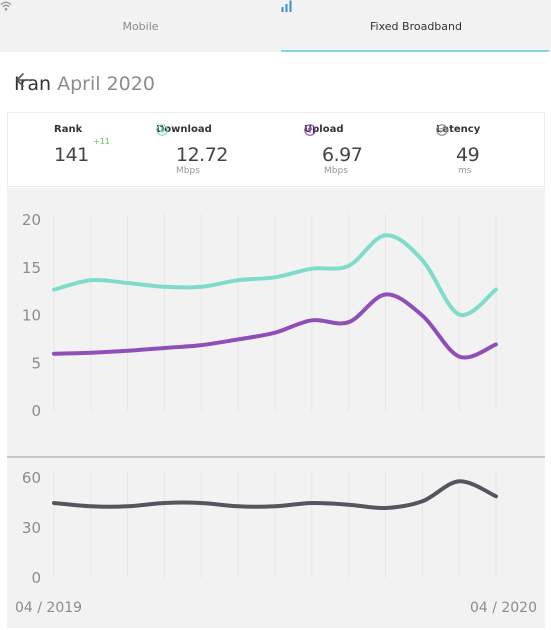  I want to click on tab-fixed-broadband: Fixed Broadband, so click(416, 26).